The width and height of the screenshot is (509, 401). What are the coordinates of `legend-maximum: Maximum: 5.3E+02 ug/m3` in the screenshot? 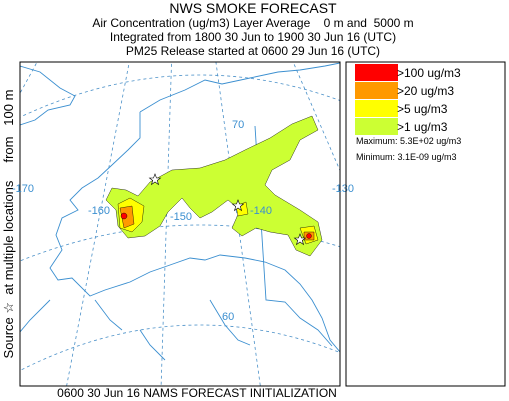 It's located at (408, 141).